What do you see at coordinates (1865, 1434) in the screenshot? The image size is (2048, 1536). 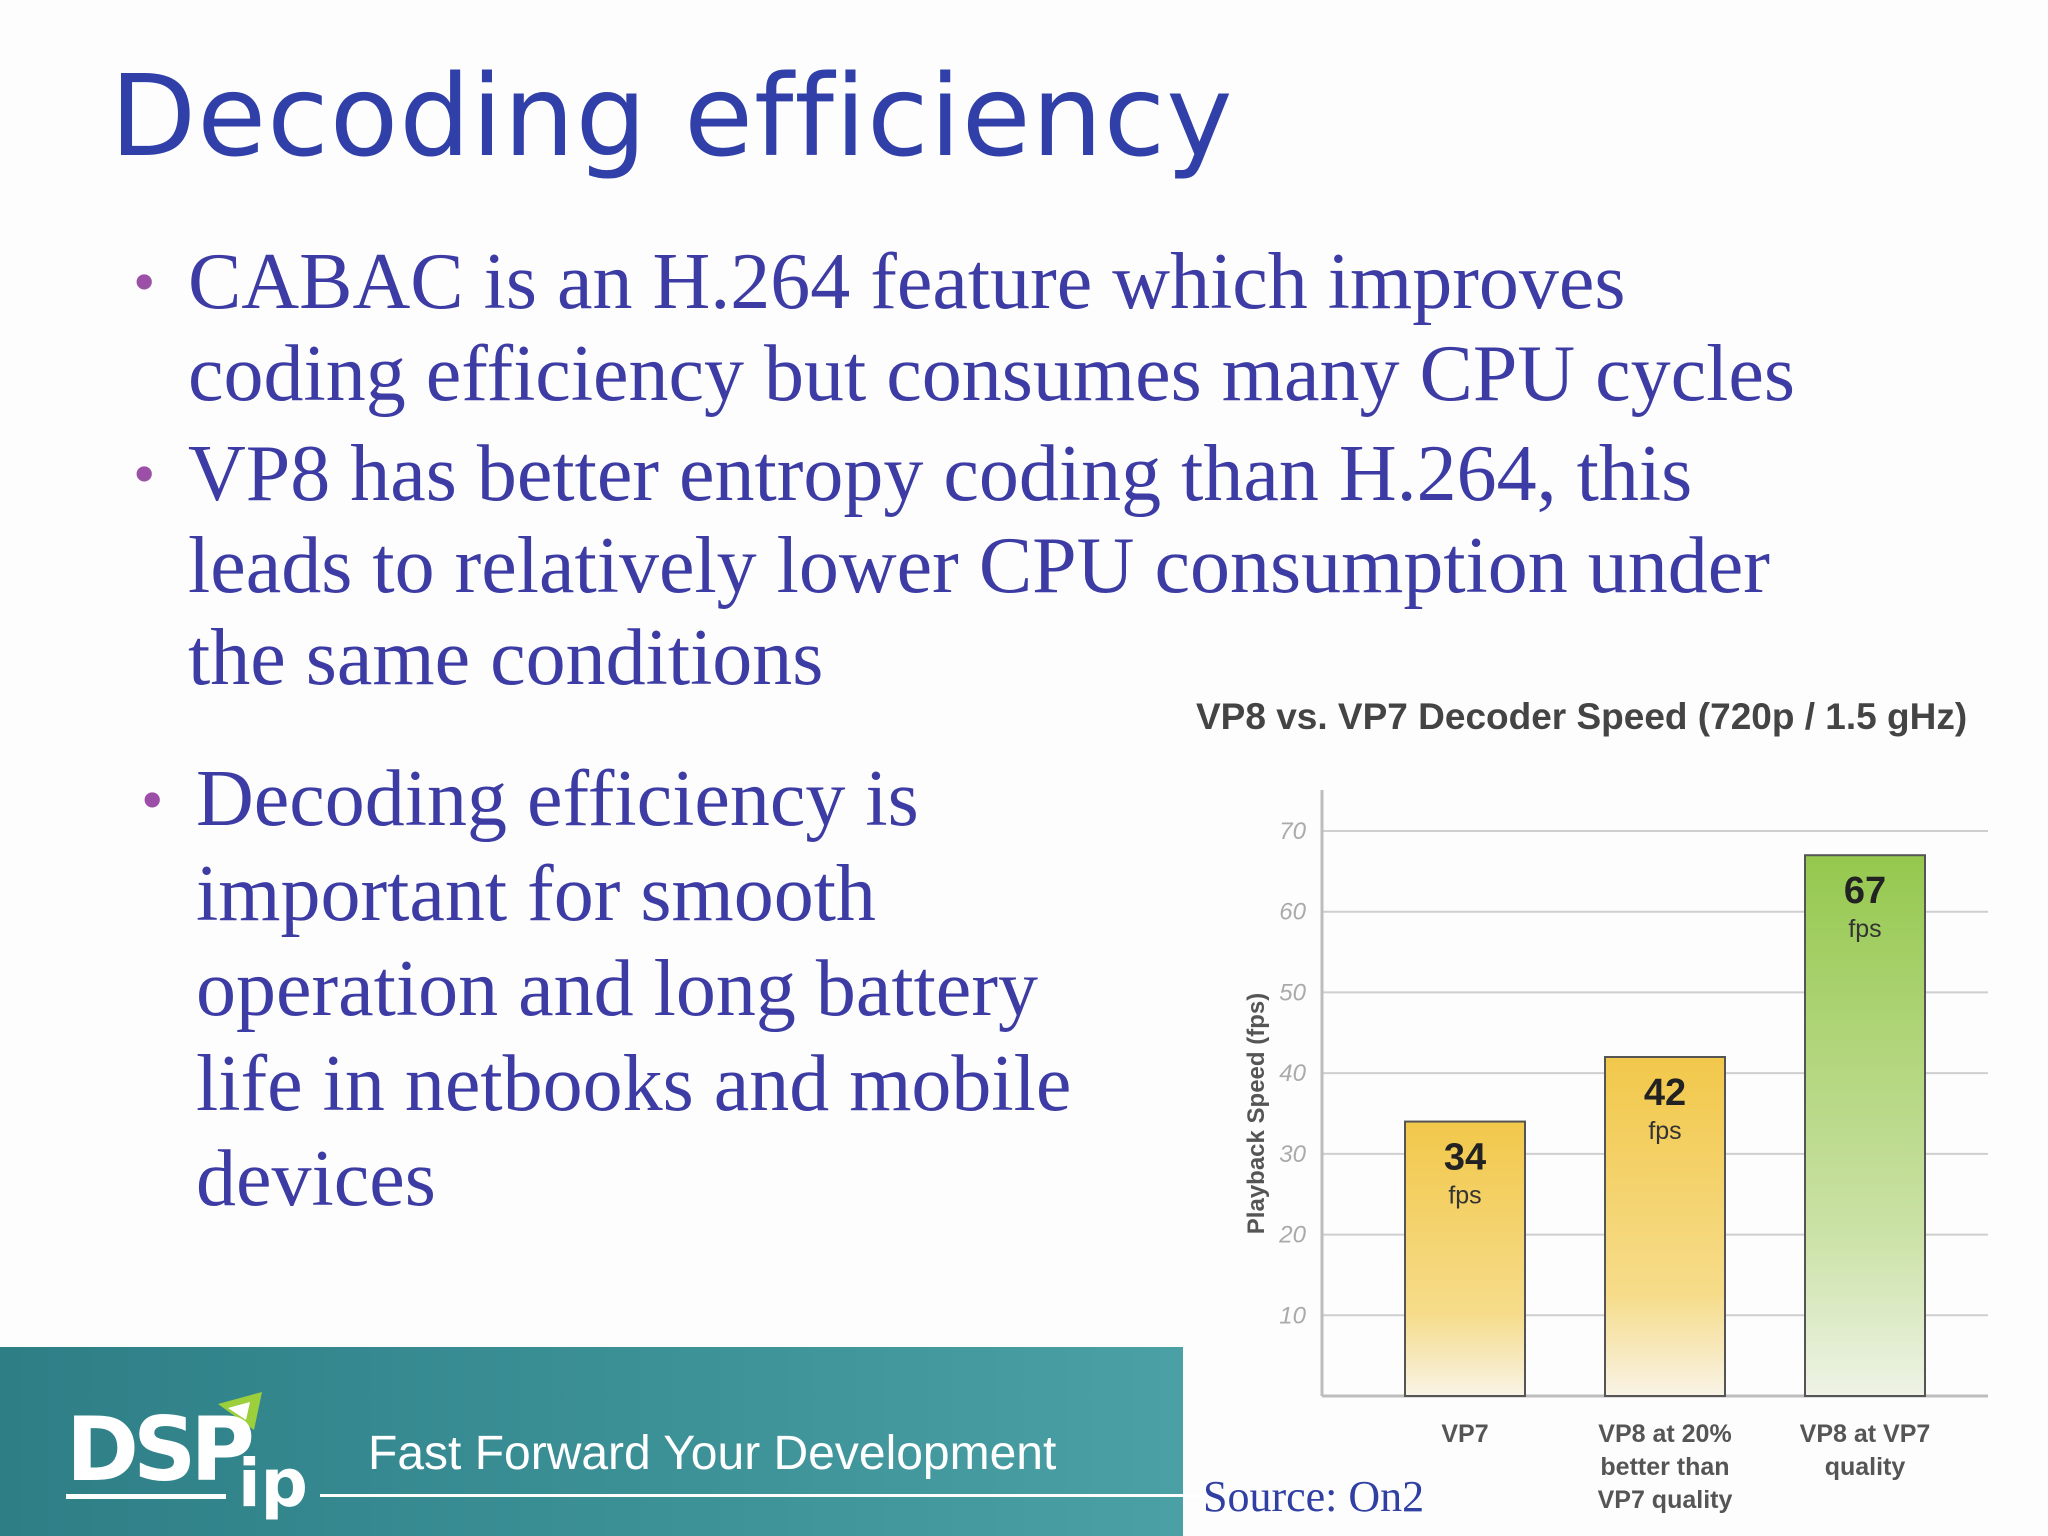 I see `x-category-label: VP8 at VP7` at bounding box center [1865, 1434].